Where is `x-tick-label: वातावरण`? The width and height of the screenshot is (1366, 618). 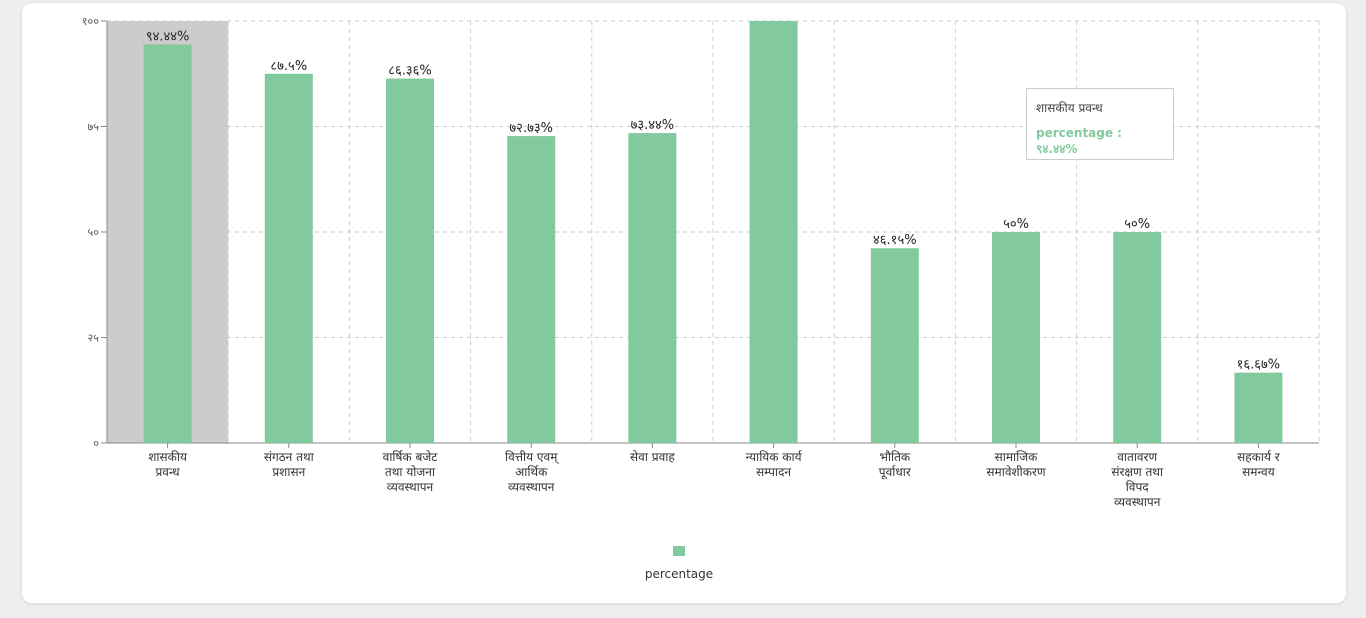
x-tick-label: वातावरण is located at coordinates (1137, 457).